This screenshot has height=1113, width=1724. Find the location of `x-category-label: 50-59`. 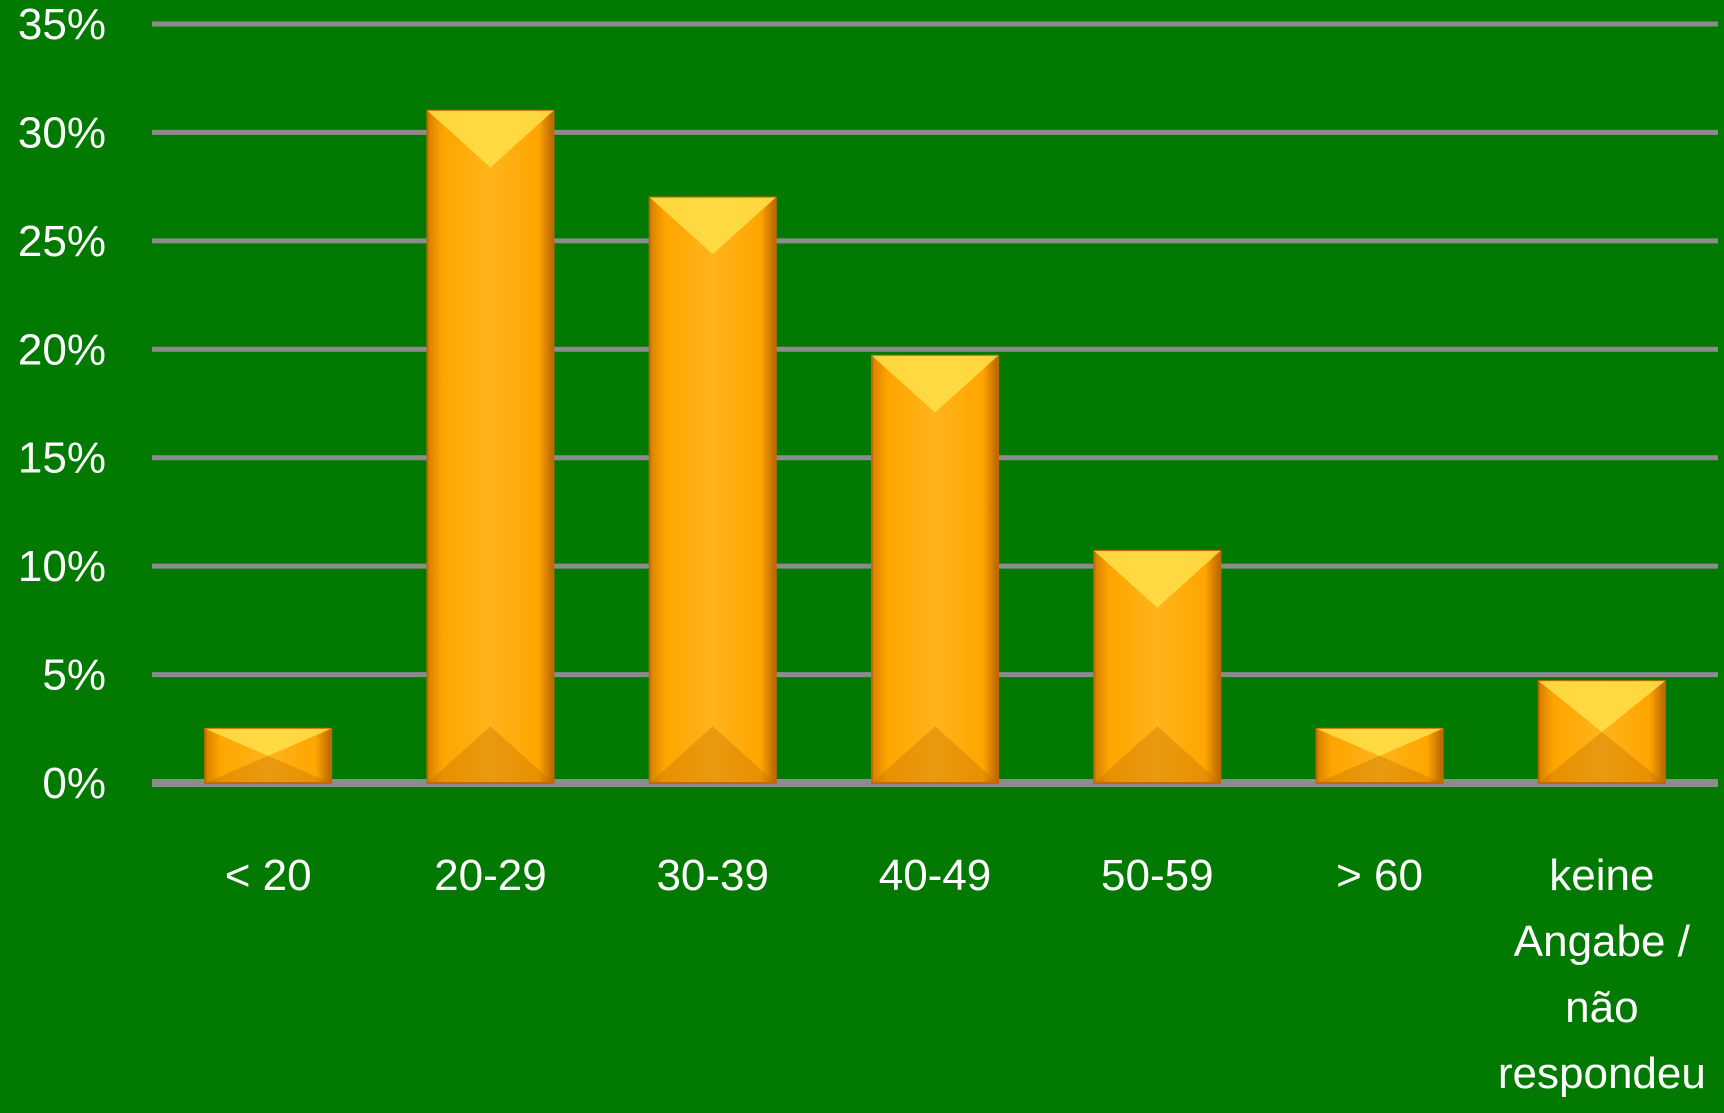

x-category-label: 50-59 is located at coordinates (1157, 875).